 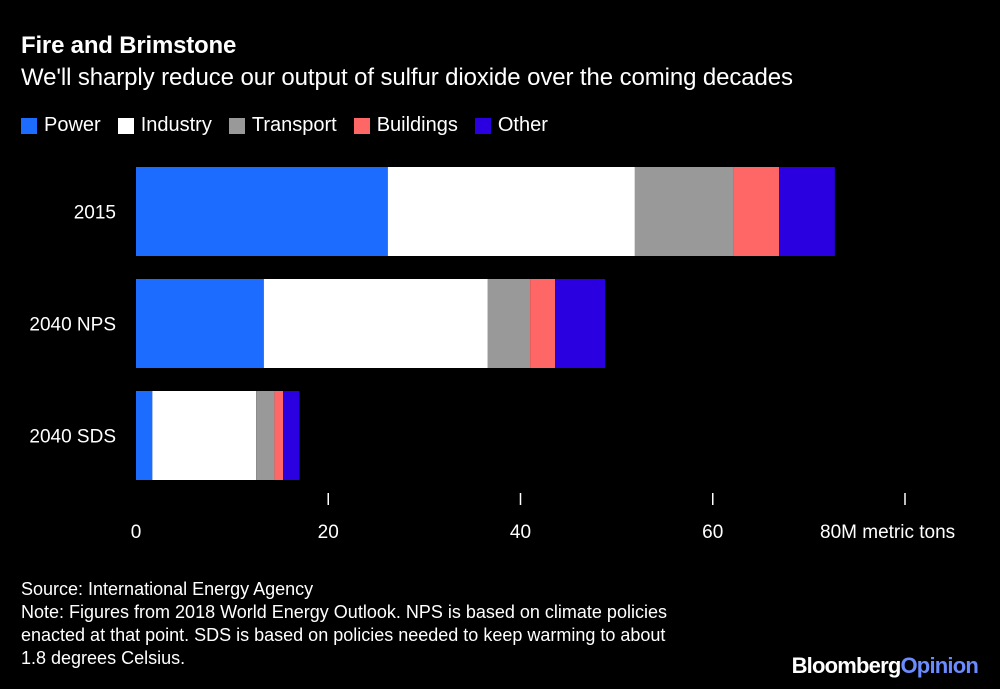 I want to click on legend-swatch-transport, so click(x=236, y=125).